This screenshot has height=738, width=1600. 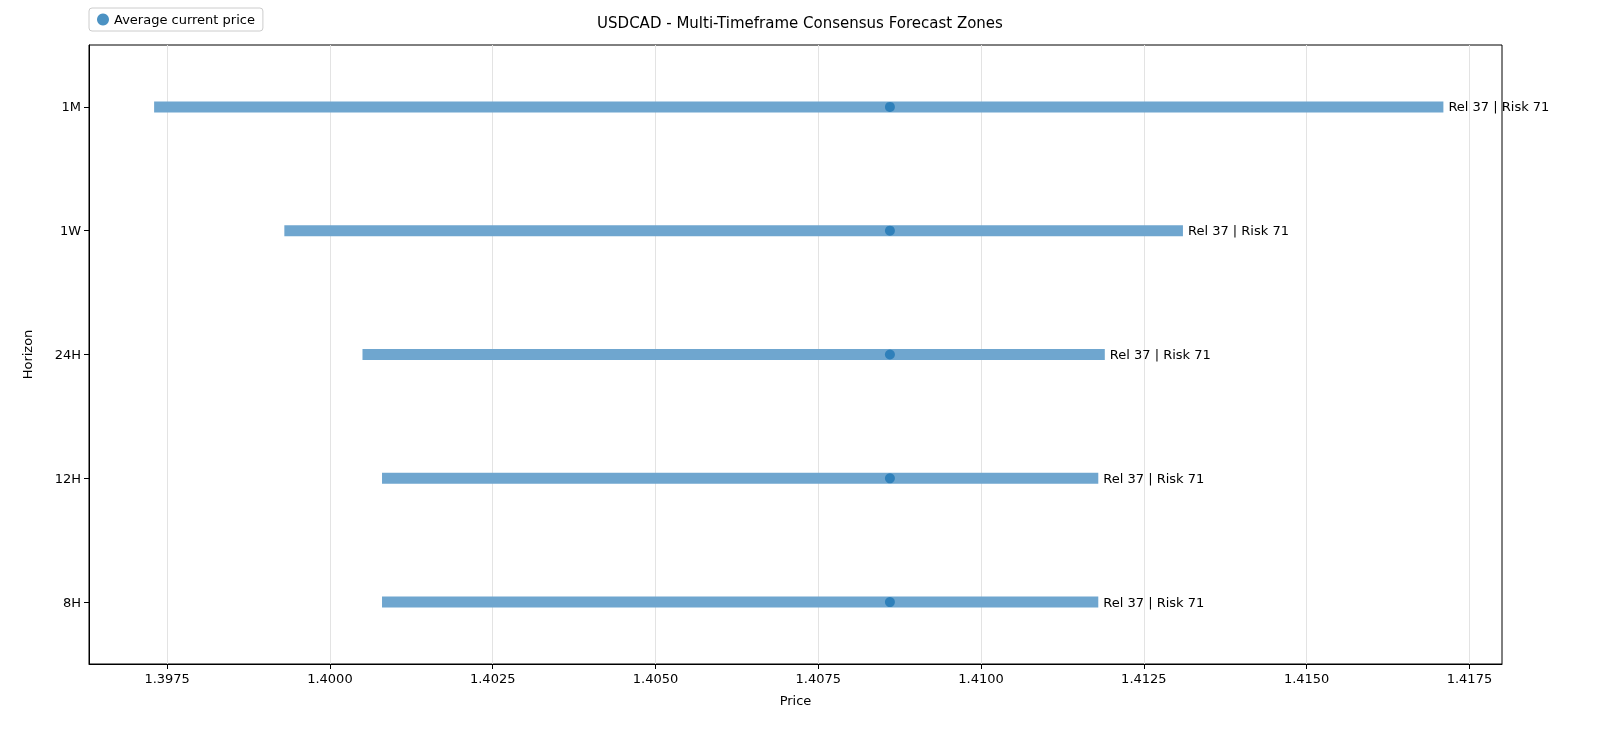 What do you see at coordinates (330, 678) in the screenshot?
I see `x-tick-label: 1.4000` at bounding box center [330, 678].